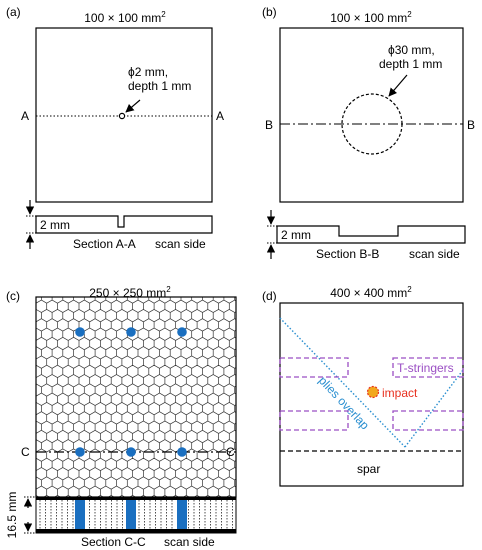 The width and height of the screenshot is (482, 550). I want to click on panel-b-section-mark-left: B, so click(269, 125).